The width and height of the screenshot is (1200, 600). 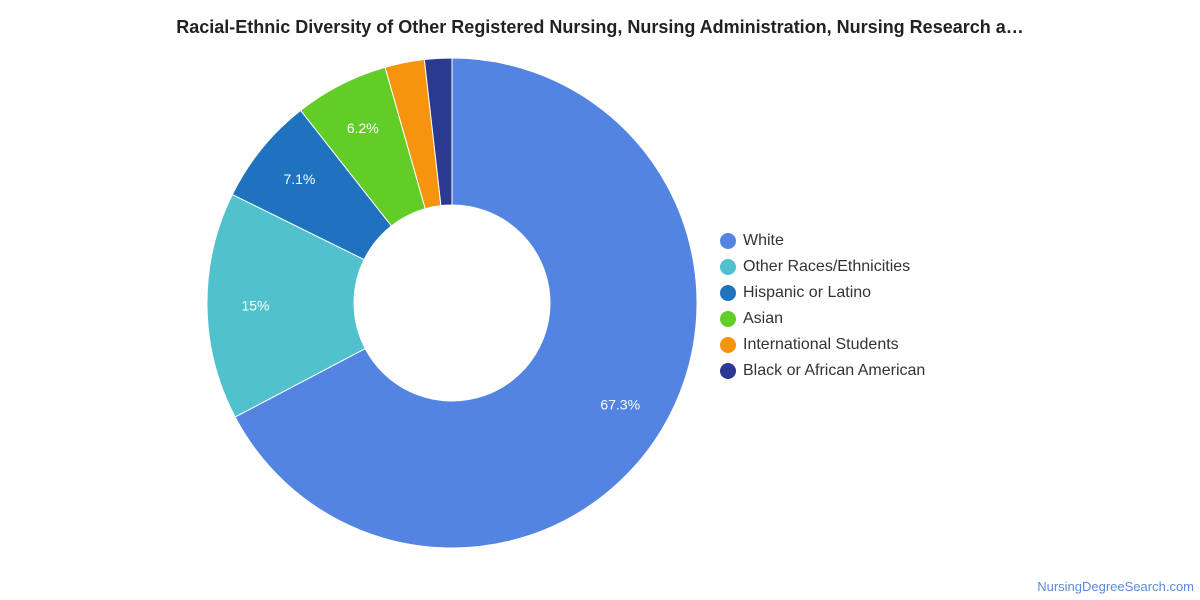 I want to click on legend-item-black-or-african-american: Black or African American, so click(x=822, y=371).